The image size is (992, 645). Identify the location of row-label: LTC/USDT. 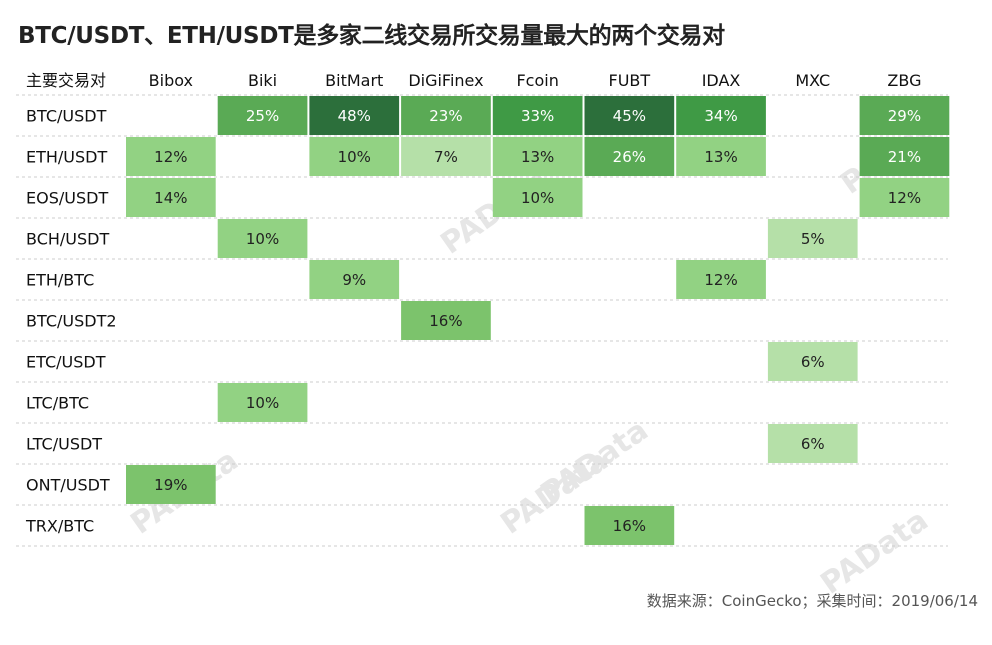
(64, 444).